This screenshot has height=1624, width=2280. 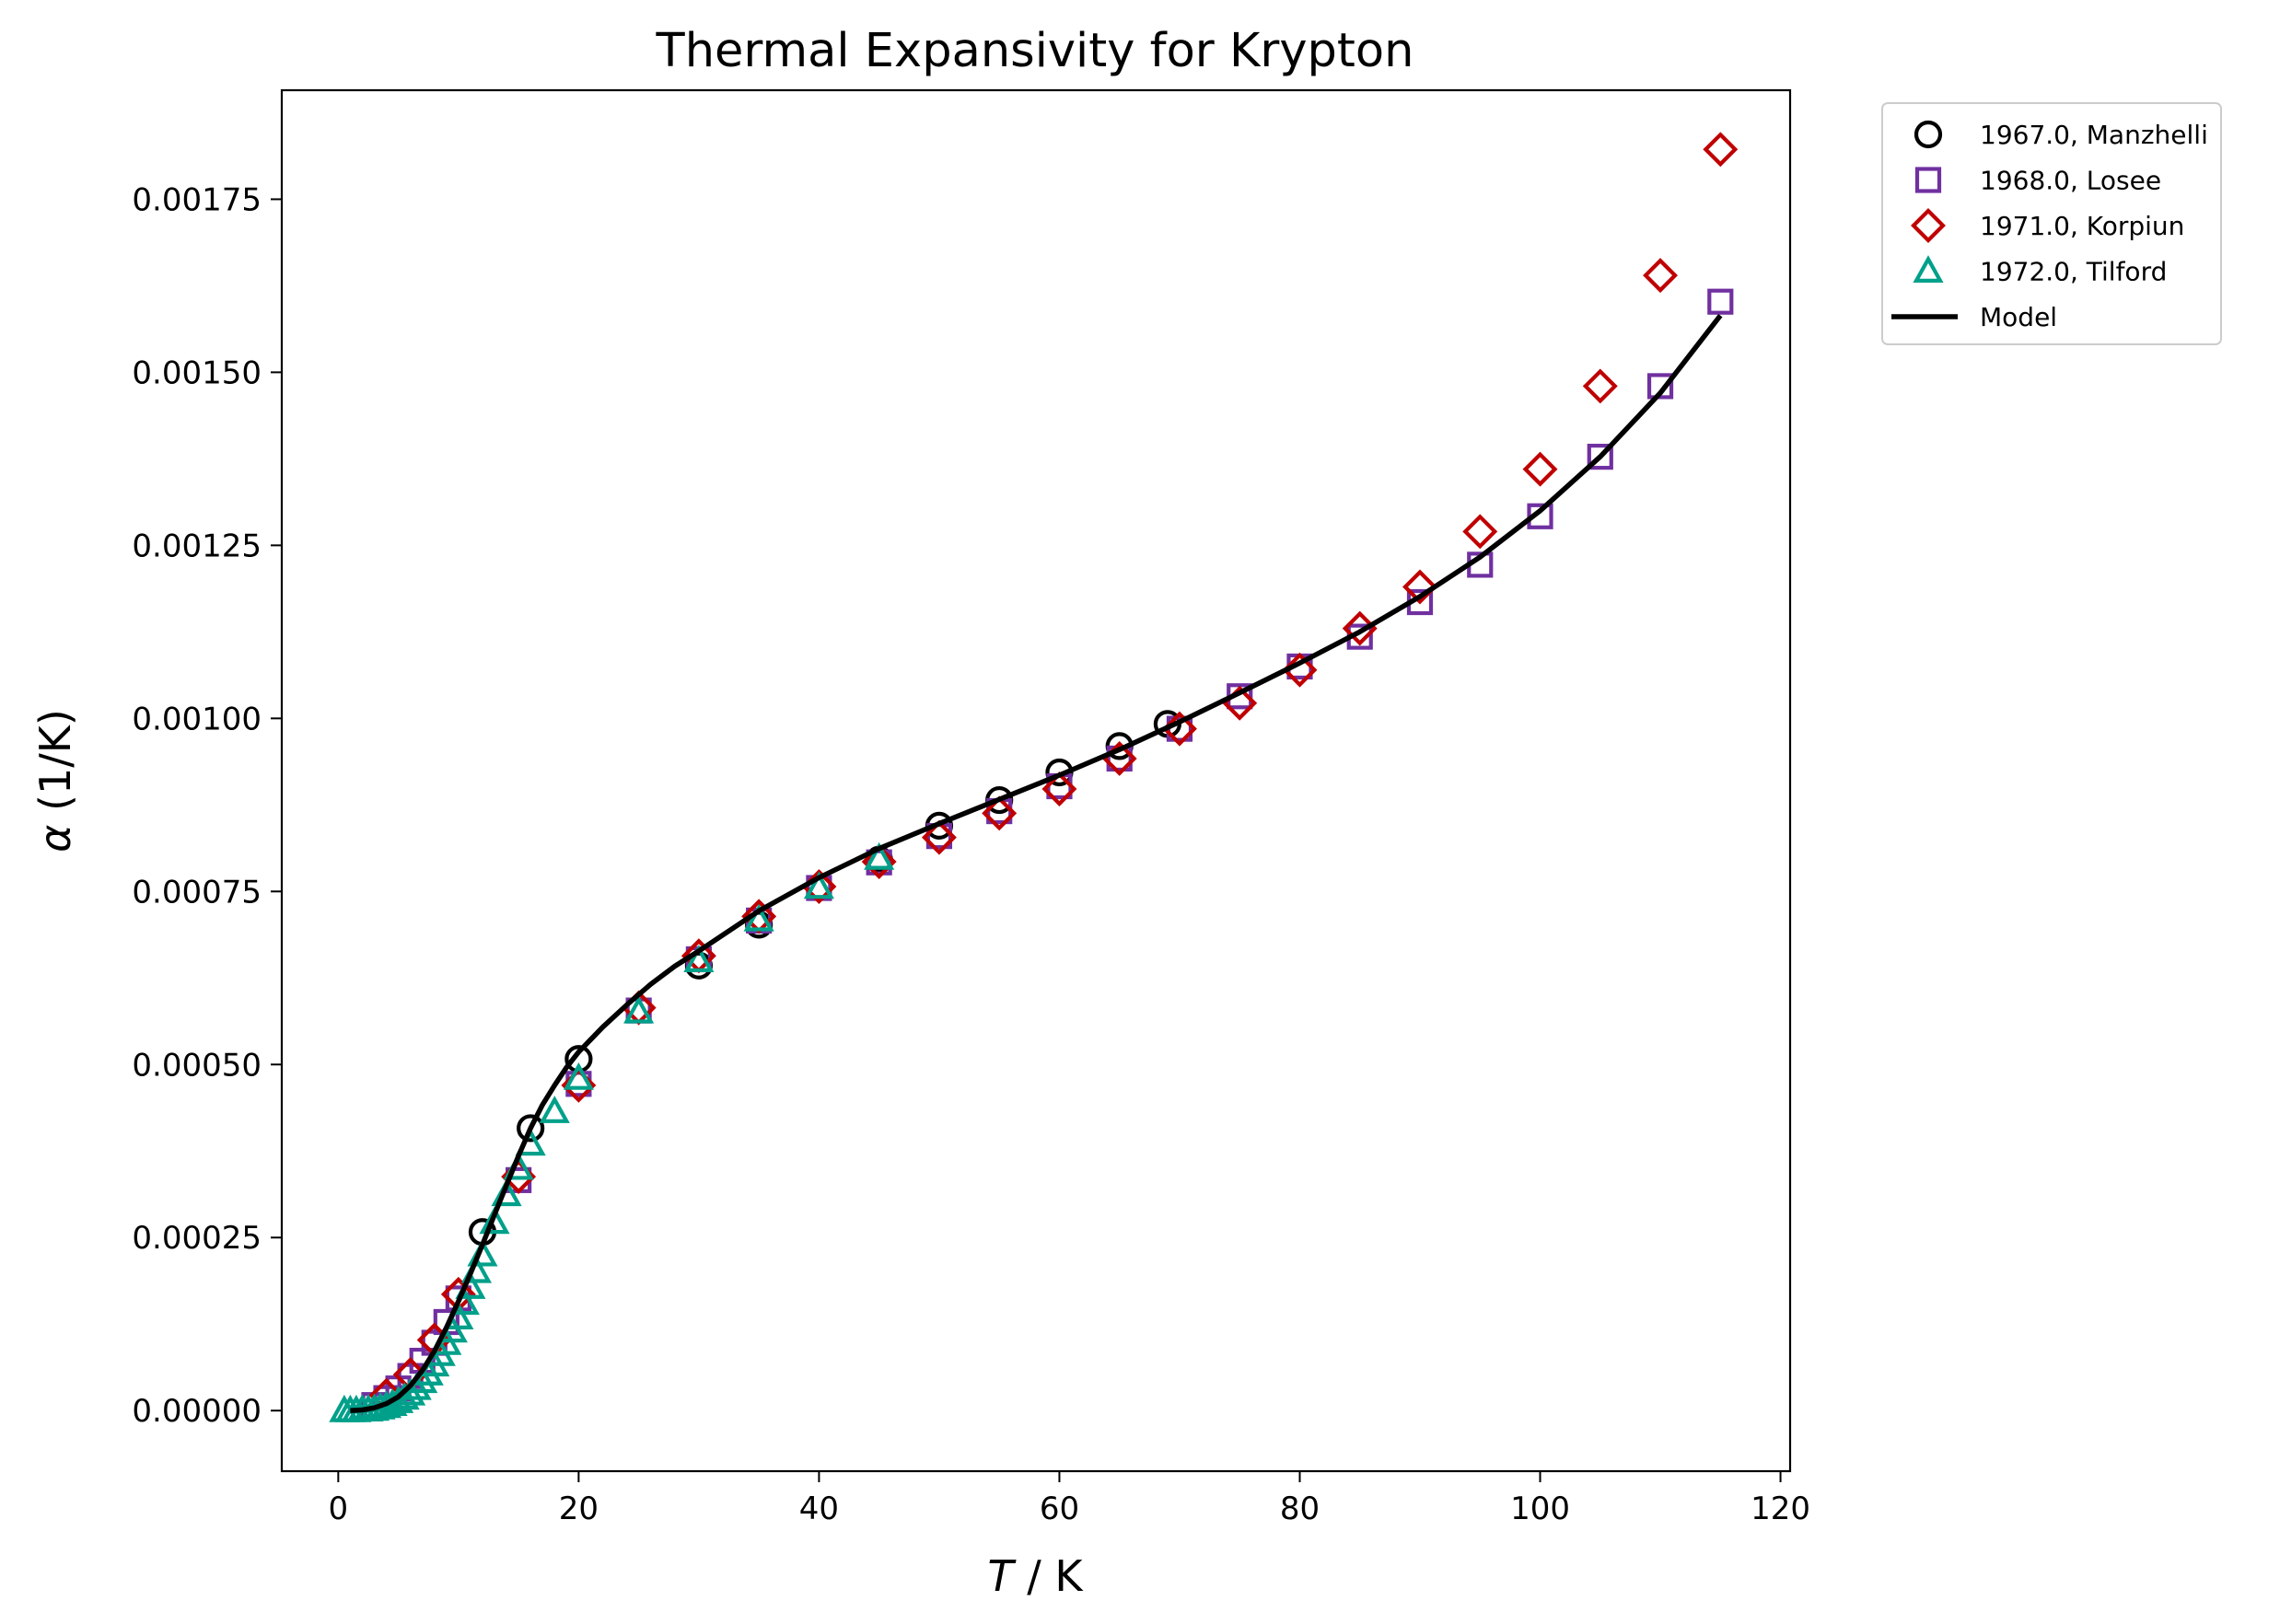 What do you see at coordinates (2082, 226) in the screenshot?
I see `legend-label-2: 1971.0, Korpiun` at bounding box center [2082, 226].